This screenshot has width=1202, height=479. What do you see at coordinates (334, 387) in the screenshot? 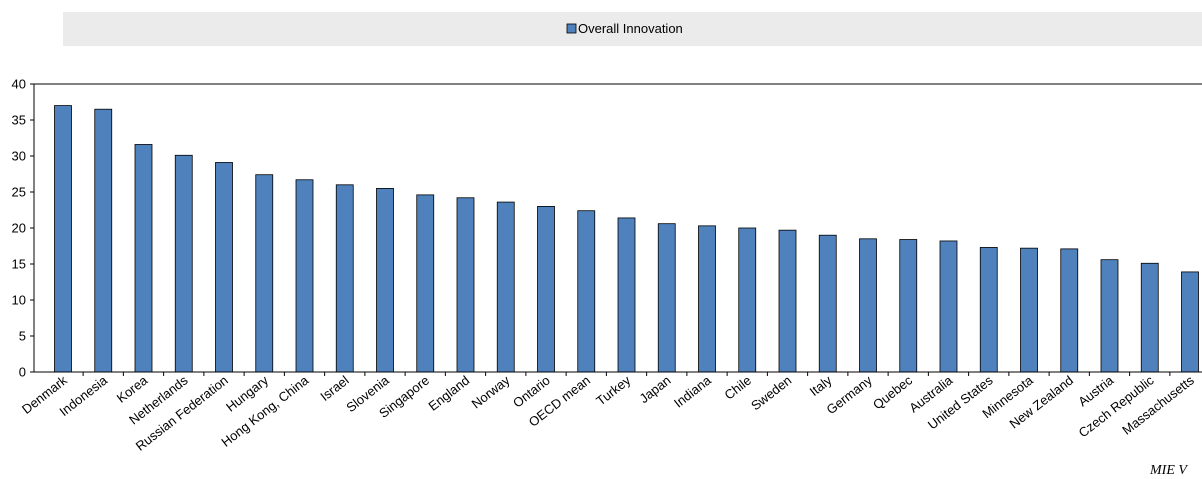
I see `x-category-label: Israel` at bounding box center [334, 387].